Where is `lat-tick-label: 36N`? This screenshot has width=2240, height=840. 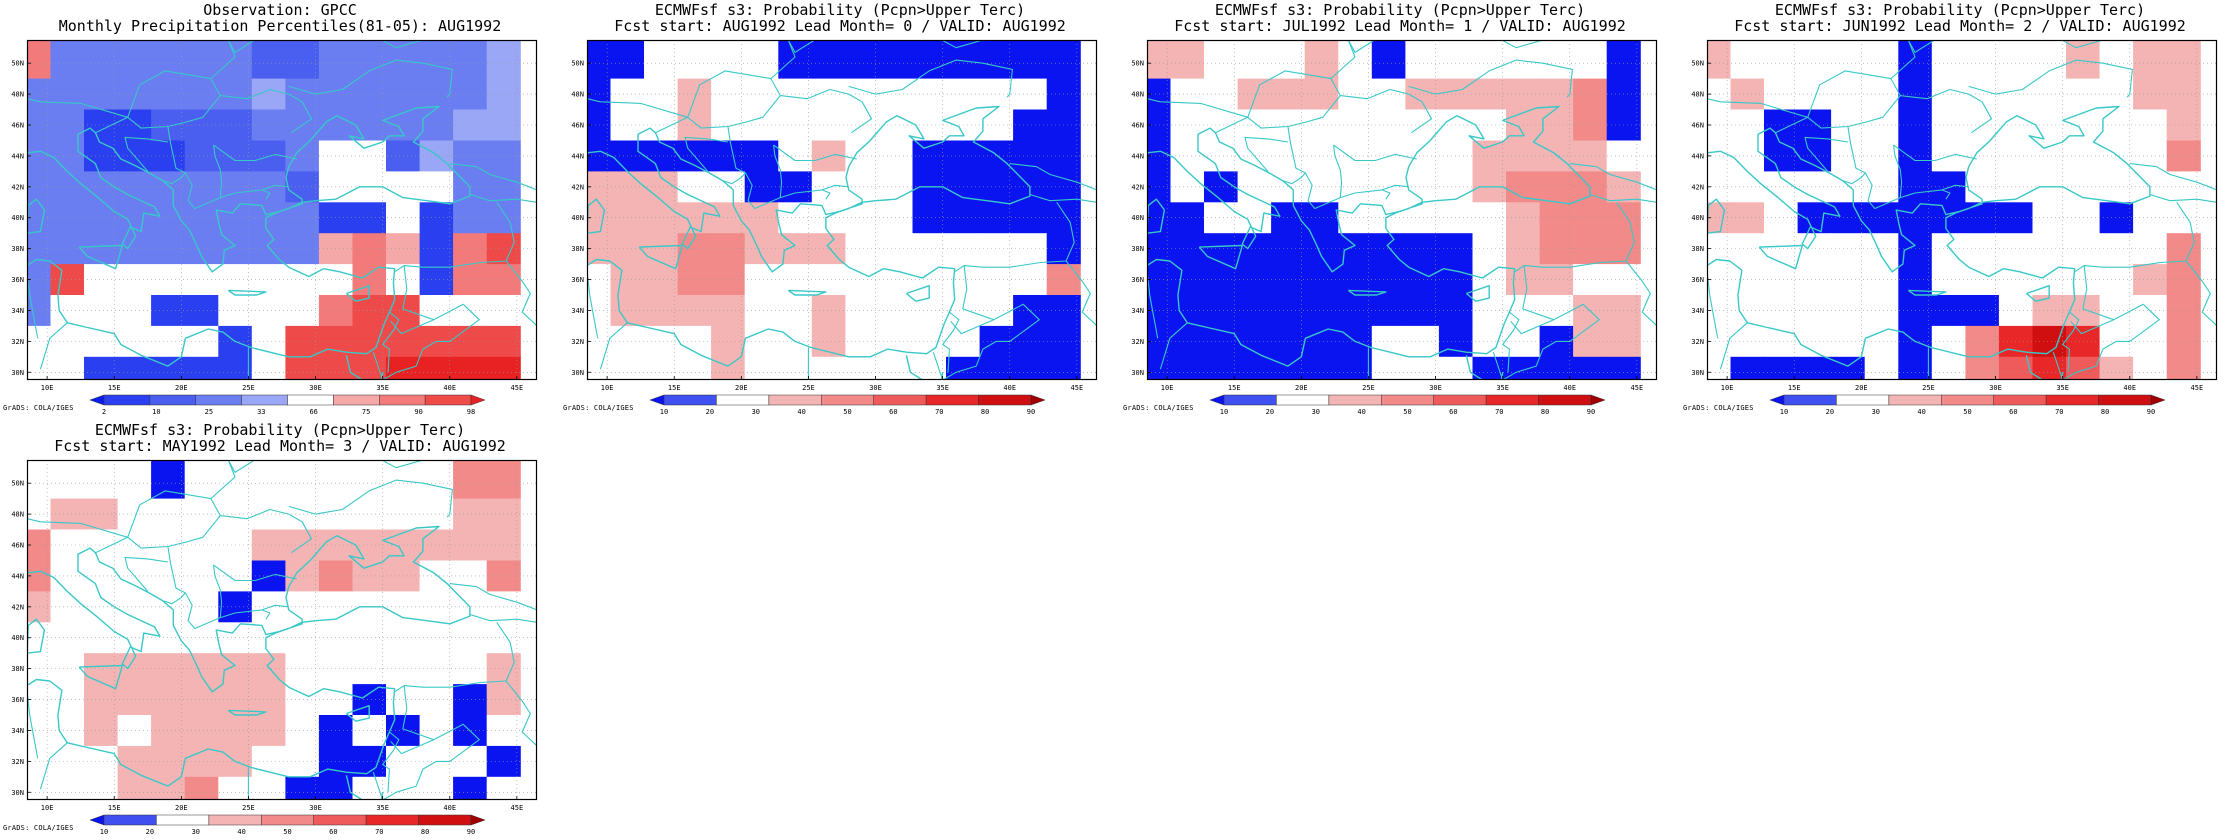 lat-tick-label: 36N is located at coordinates (17, 280).